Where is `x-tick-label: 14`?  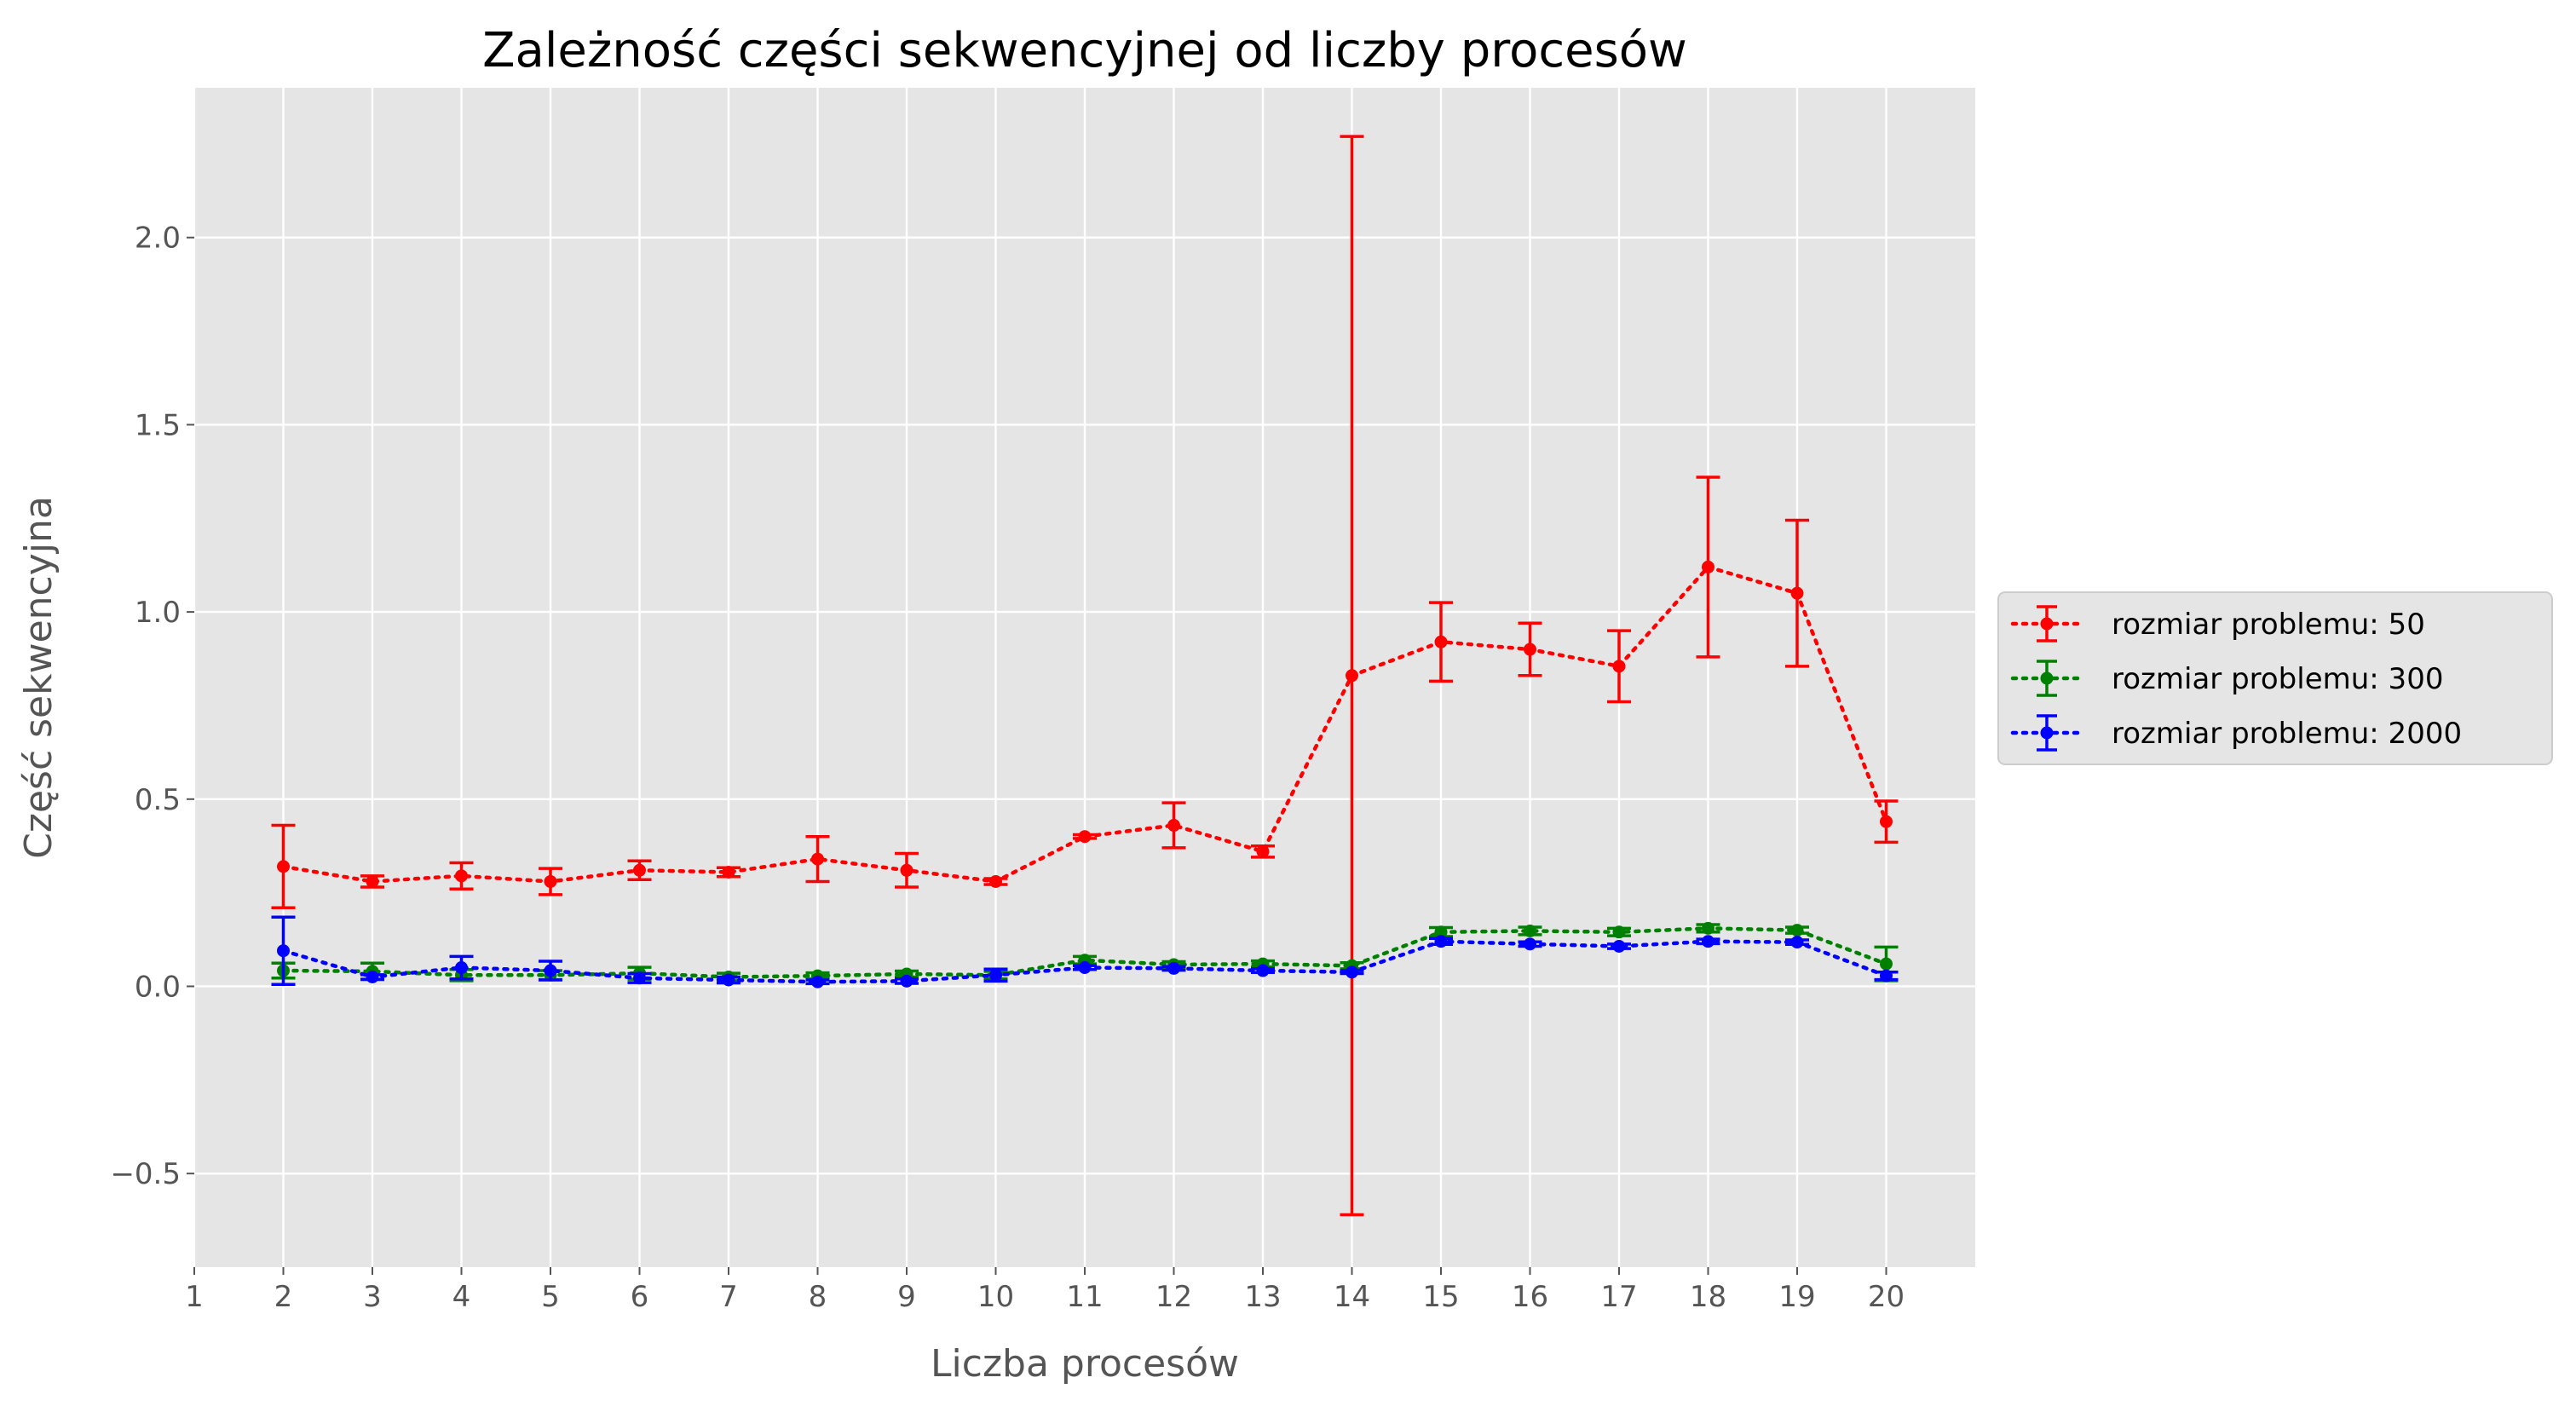 x-tick-label: 14 is located at coordinates (1352, 1297).